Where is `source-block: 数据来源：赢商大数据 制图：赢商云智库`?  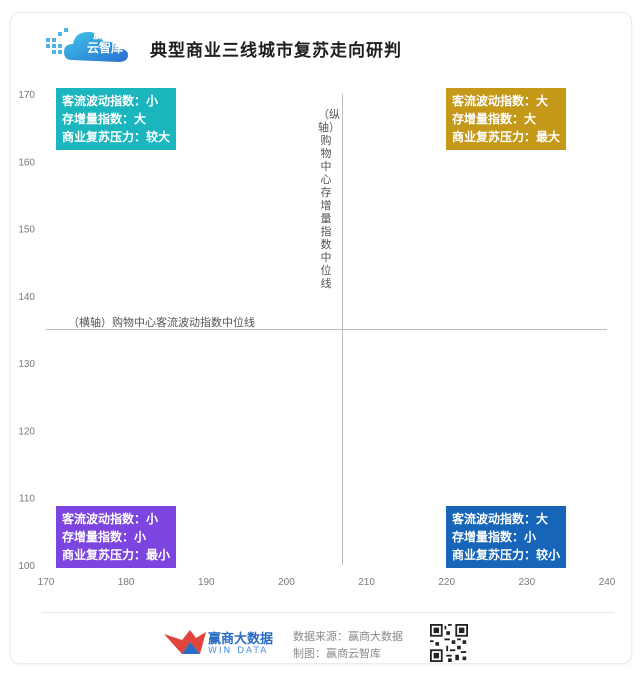 source-block: 数据来源：赢商大数据 制图：赢商云智库 is located at coordinates (348, 645).